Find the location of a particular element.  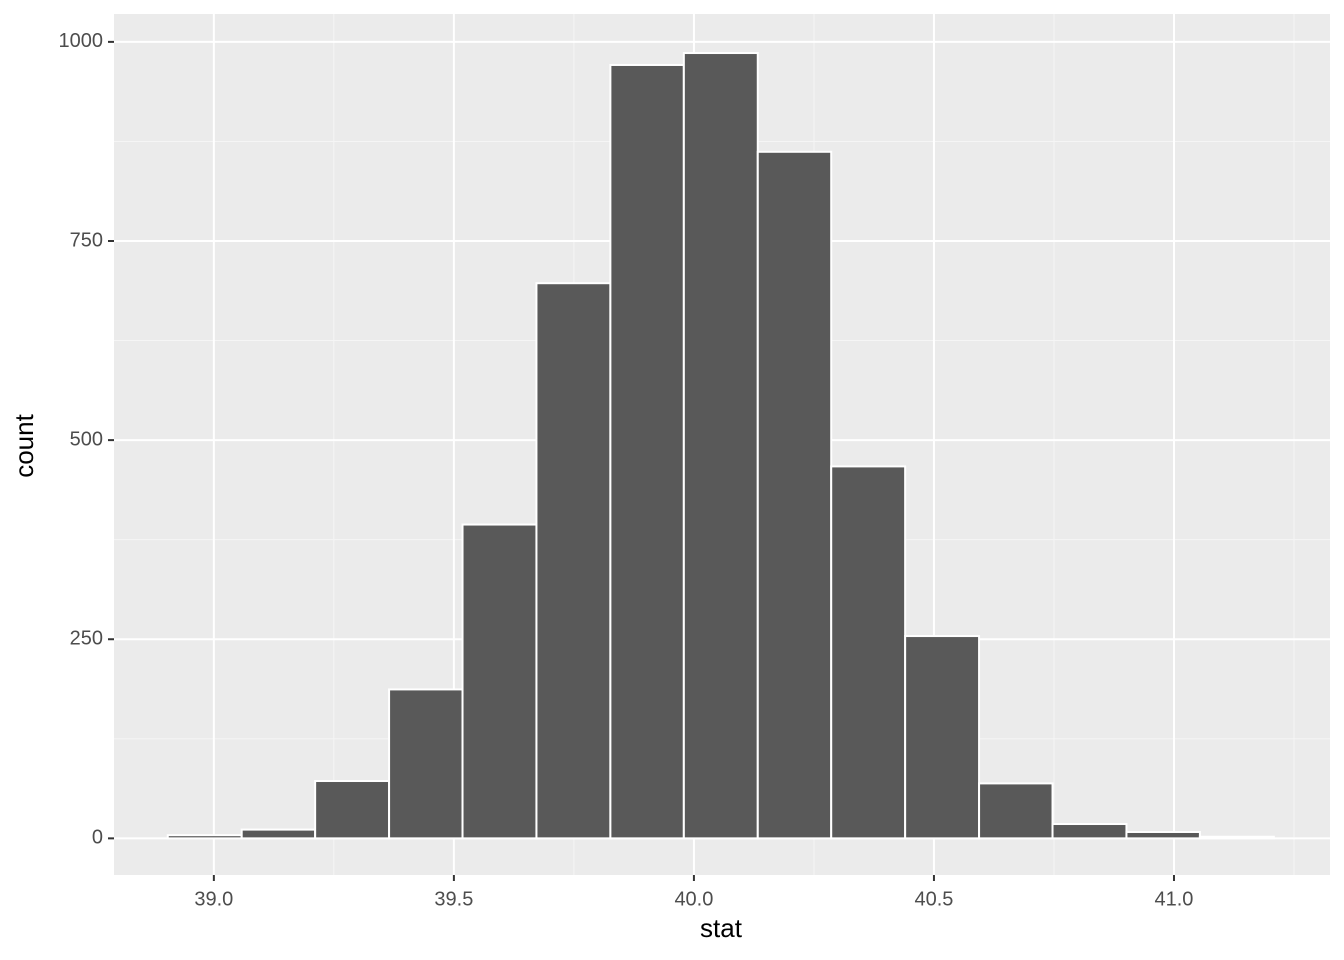

y-tick-label: 750 is located at coordinates (86, 240).